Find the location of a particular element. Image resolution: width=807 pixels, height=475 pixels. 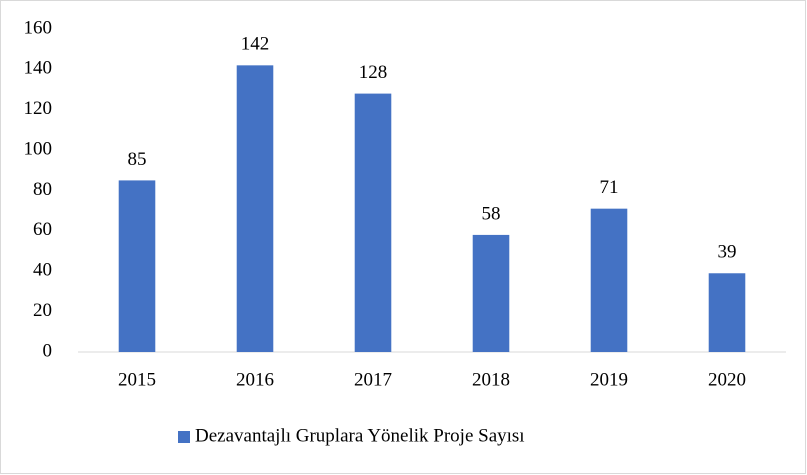

y-tick-label: 140 is located at coordinates (38, 68).